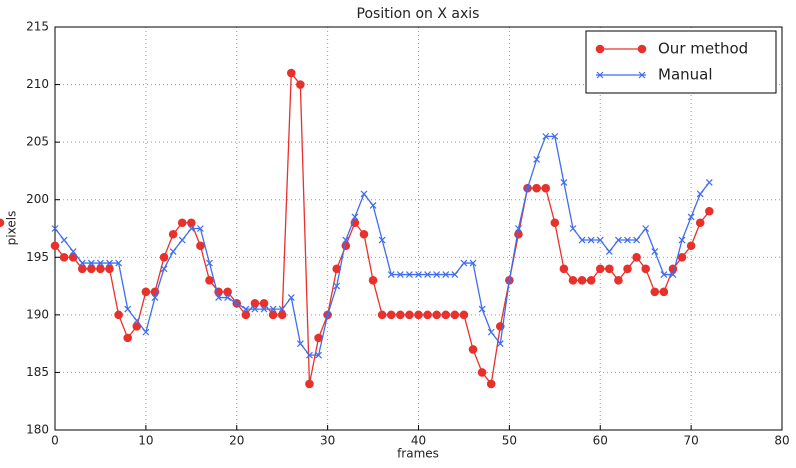 This screenshot has width=796, height=468. I want to click on x-tick-label: 20, so click(236, 441).